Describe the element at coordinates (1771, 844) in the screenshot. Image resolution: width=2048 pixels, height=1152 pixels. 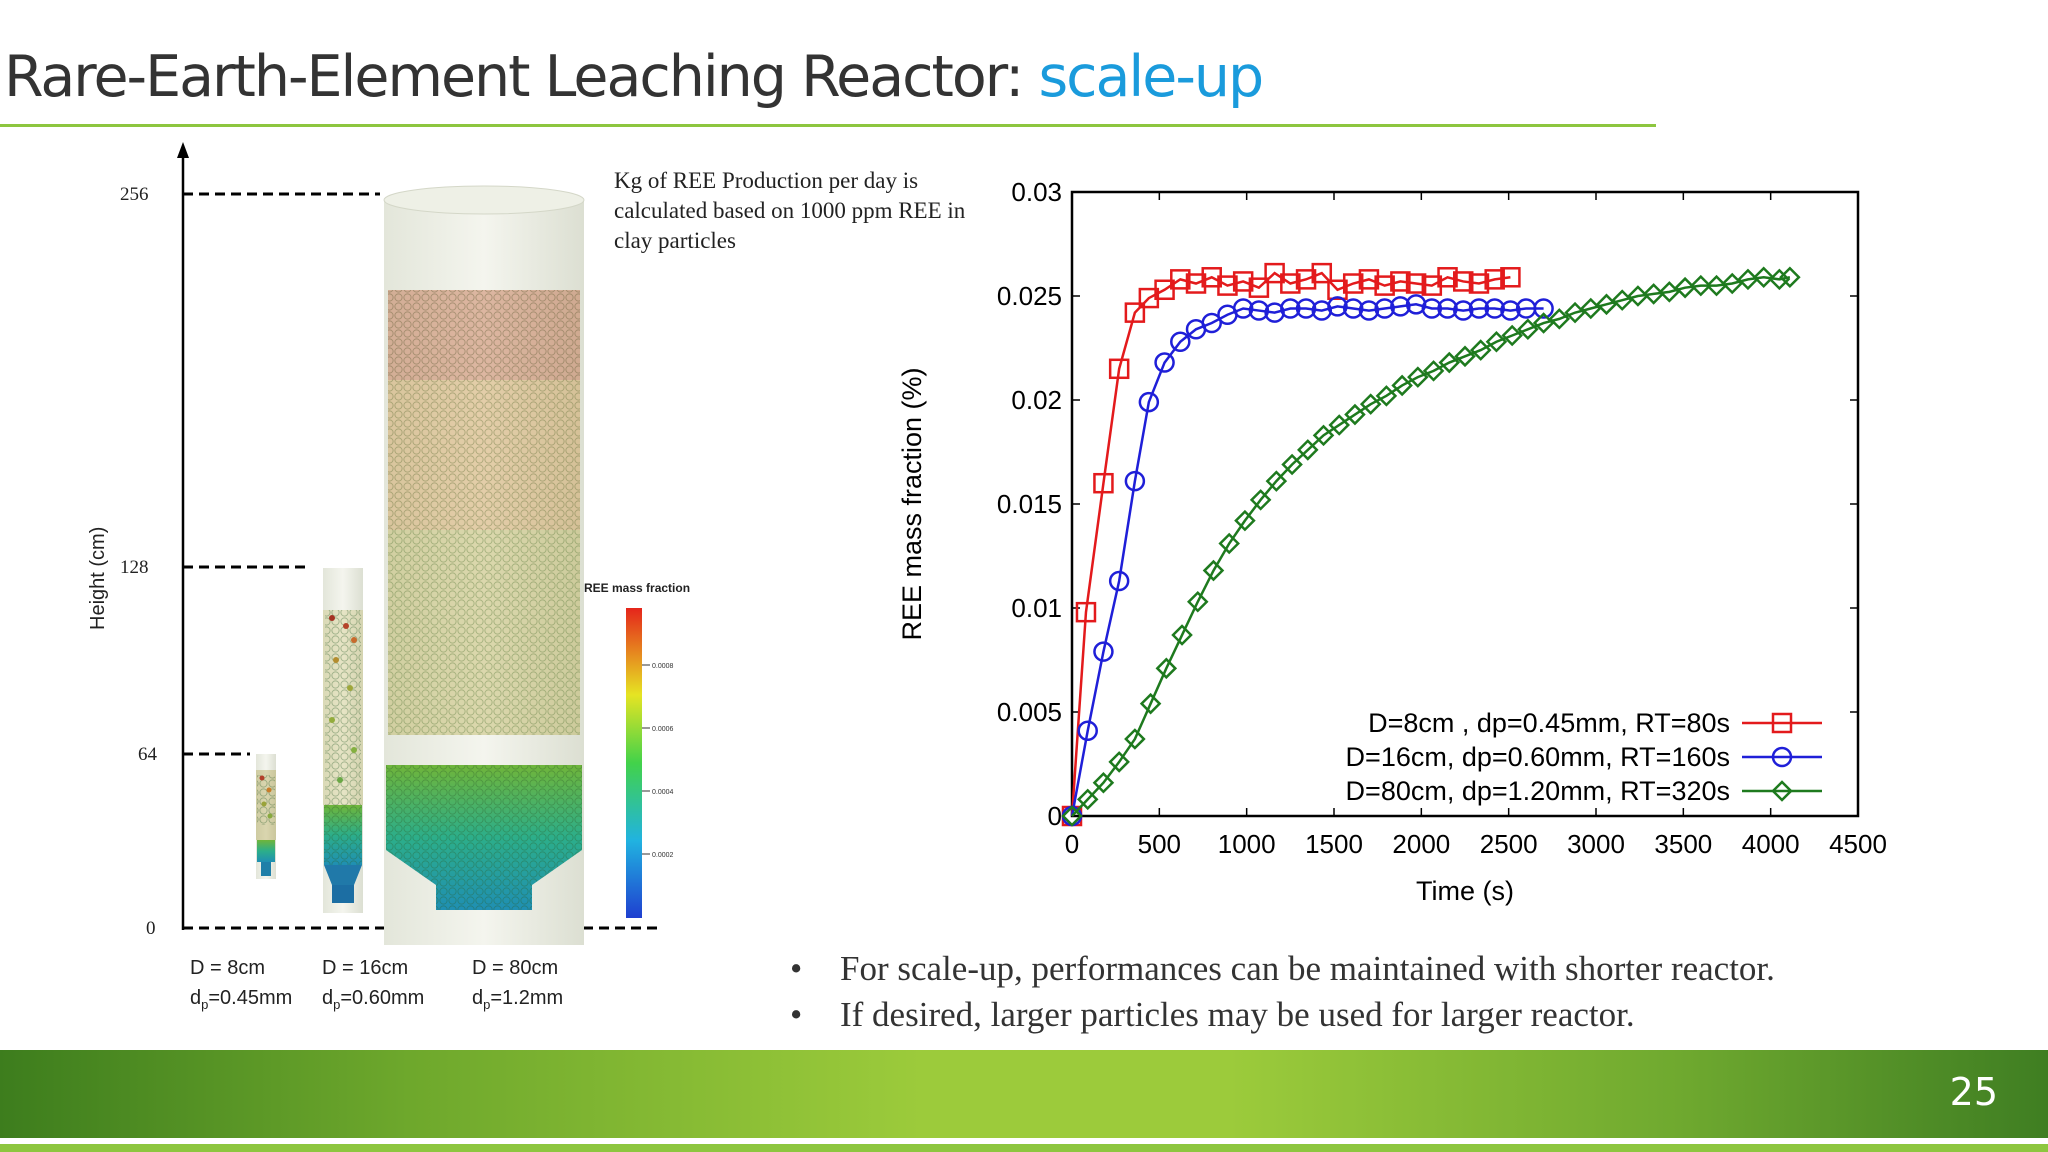
I see `x-tick-label: 4000` at that location.